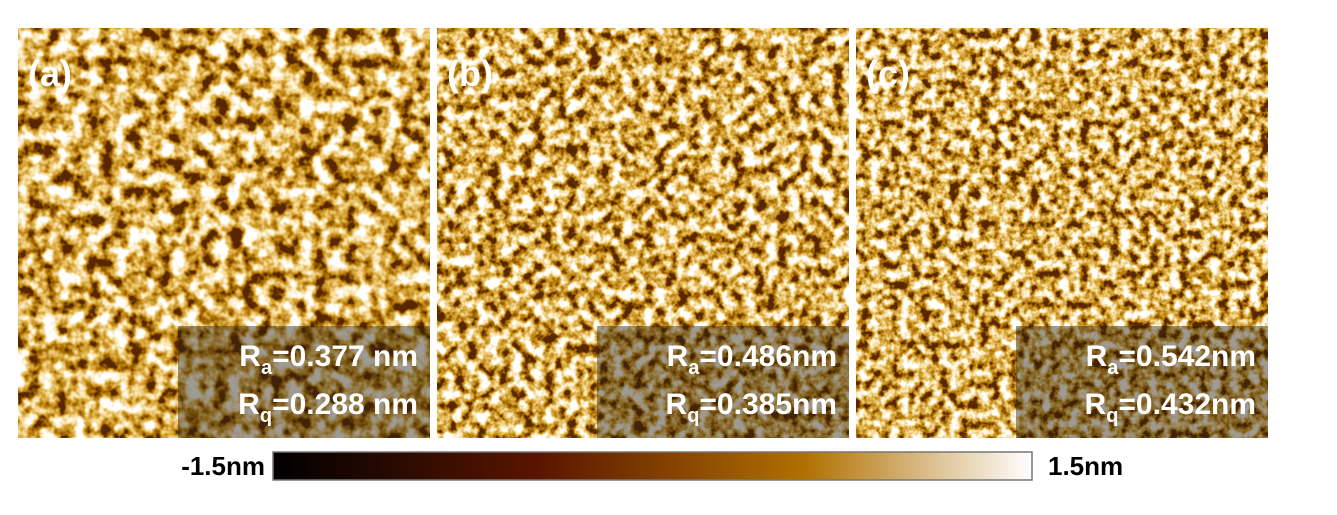 Image resolution: width=1337 pixels, height=515 pixels. Describe the element at coordinates (768, 356) in the screenshot. I see `value: =0.486nm` at that location.